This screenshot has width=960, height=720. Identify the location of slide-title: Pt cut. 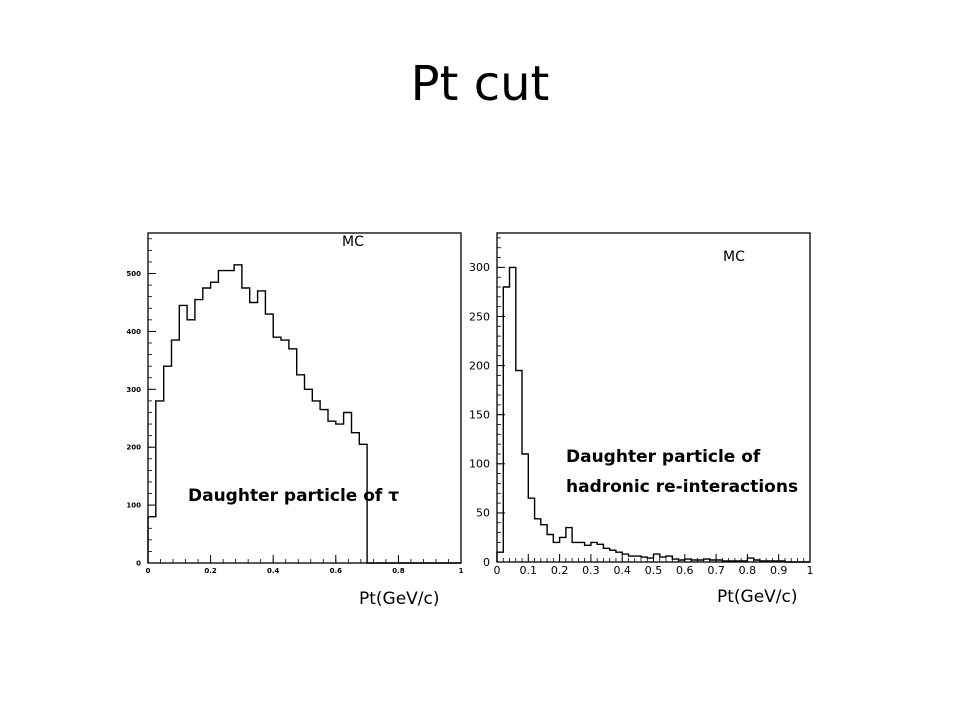
(480, 84).